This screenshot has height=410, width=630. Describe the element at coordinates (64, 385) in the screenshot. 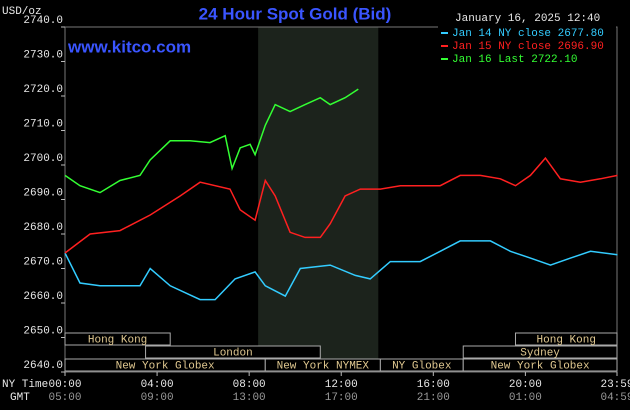

I see `x-tick-label: 00:00` at that location.